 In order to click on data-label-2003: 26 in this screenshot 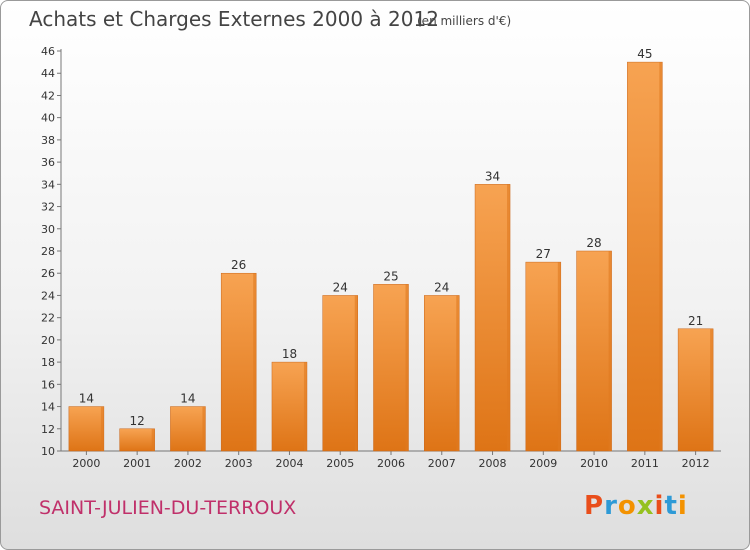, I will do `click(238, 265)`.